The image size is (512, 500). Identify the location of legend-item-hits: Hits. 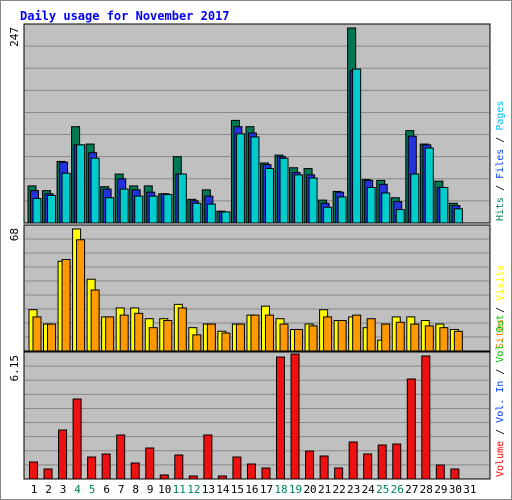
(500, 209).